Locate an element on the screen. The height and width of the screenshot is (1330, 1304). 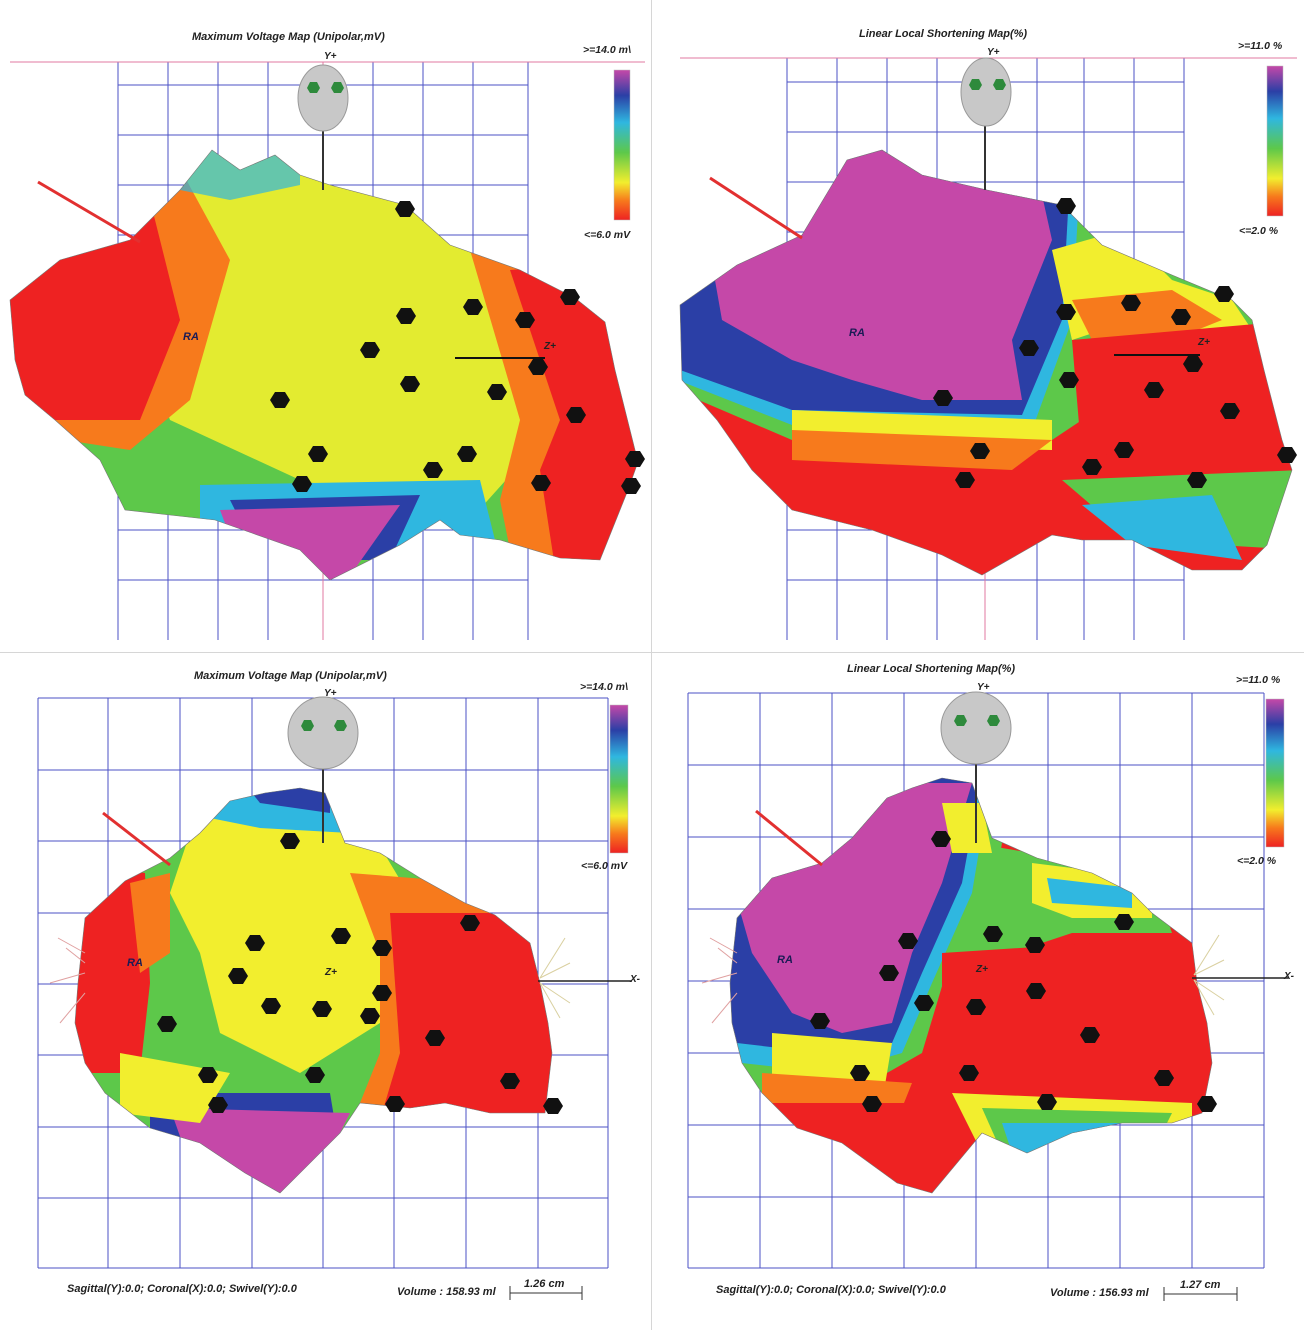
horizontal-divider is located at coordinates (652, 652).